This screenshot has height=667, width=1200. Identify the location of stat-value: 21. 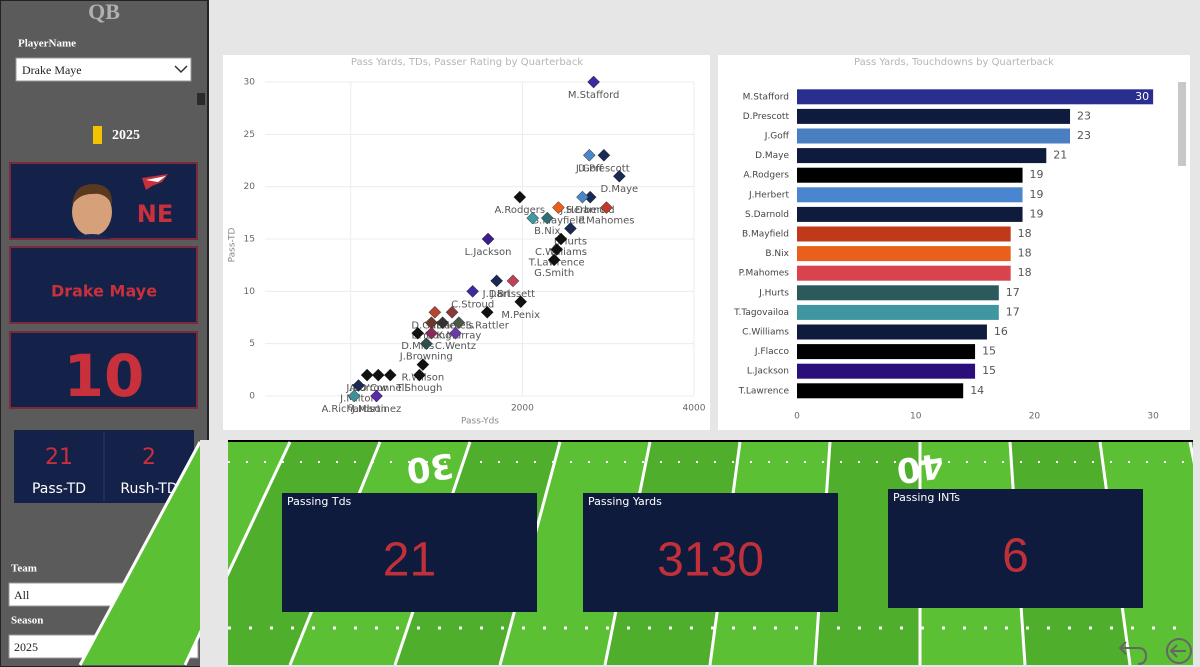
(59, 457).